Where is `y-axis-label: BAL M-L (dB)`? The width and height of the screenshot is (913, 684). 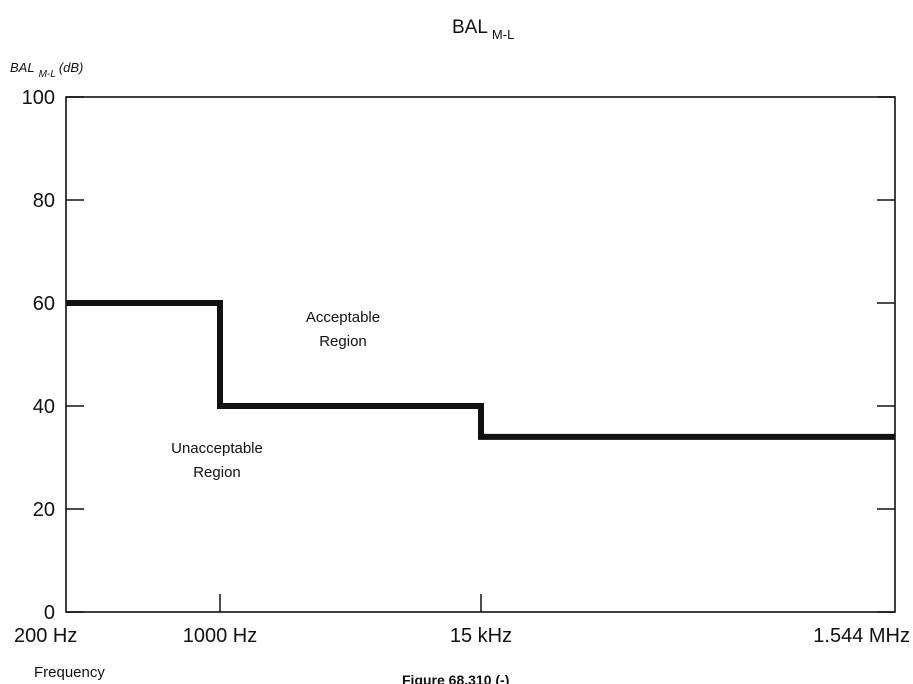
y-axis-label: BAL M-L (dB) is located at coordinates (46, 70).